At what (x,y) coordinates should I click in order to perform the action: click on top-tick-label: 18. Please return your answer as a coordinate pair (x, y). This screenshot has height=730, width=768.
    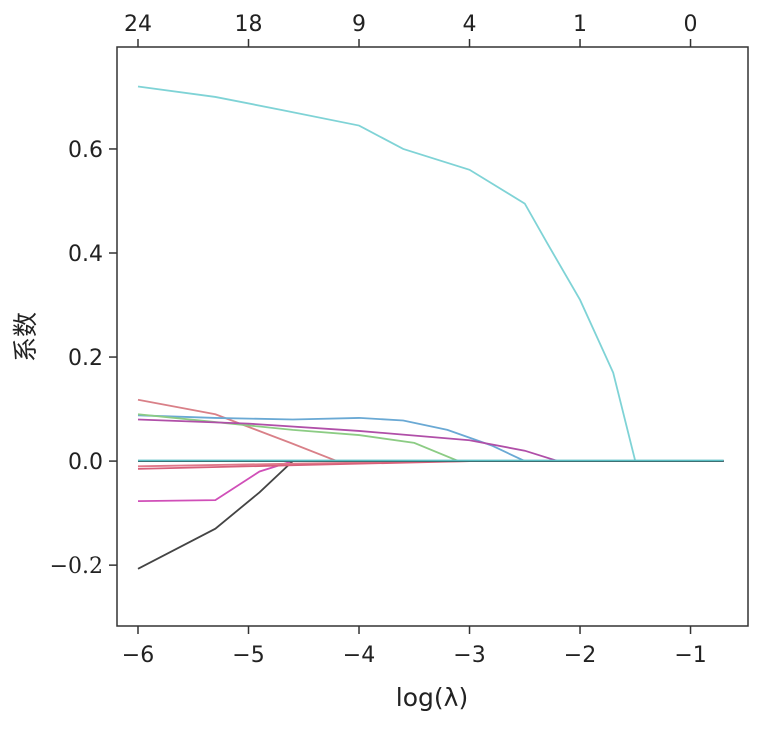
    Looking at the image, I should click on (249, 24).